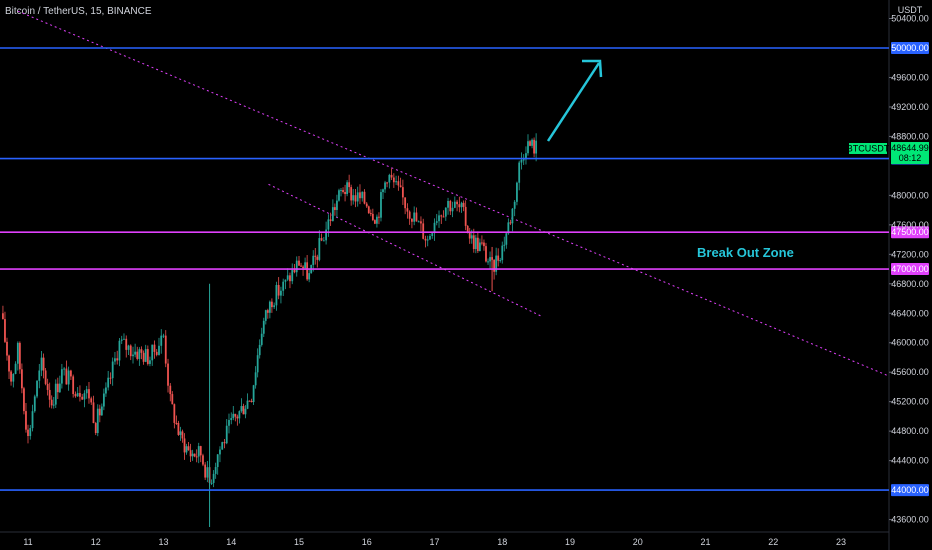 Image resolution: width=932 pixels, height=550 pixels. What do you see at coordinates (910, 269) in the screenshot?
I see `level-price-label: 47000.00` at bounding box center [910, 269].